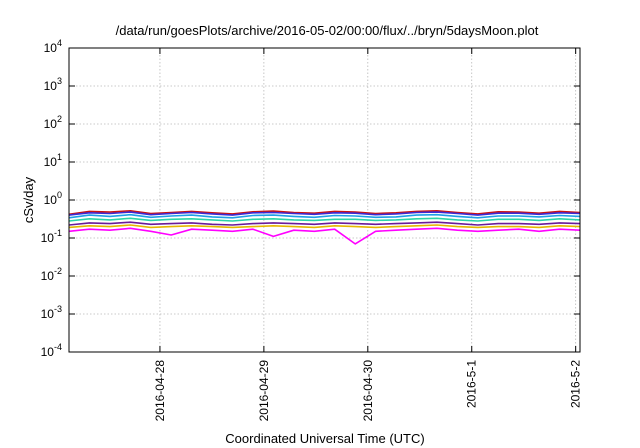 This screenshot has width=640, height=448. What do you see at coordinates (58, 309) in the screenshot?
I see `y-tick-exponent: -3` at bounding box center [58, 309].